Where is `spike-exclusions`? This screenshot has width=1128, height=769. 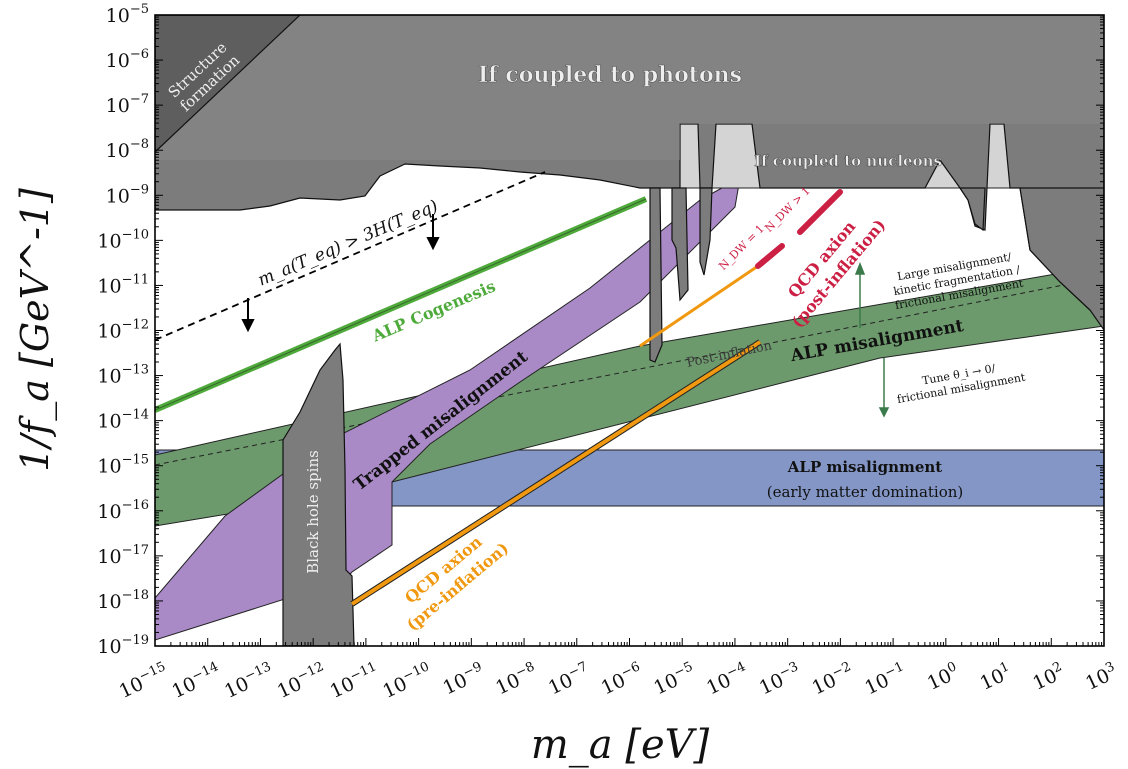 spike-exclusions is located at coordinates (876, 275).